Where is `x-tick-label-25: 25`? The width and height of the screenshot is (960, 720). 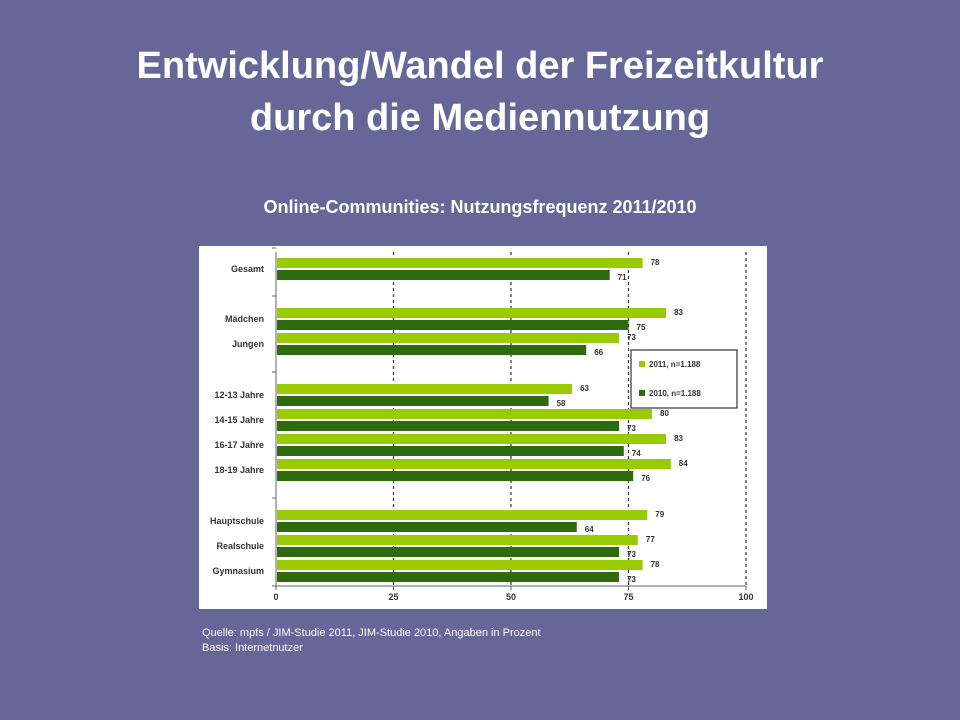 x-tick-label-25: 25 is located at coordinates (393, 597).